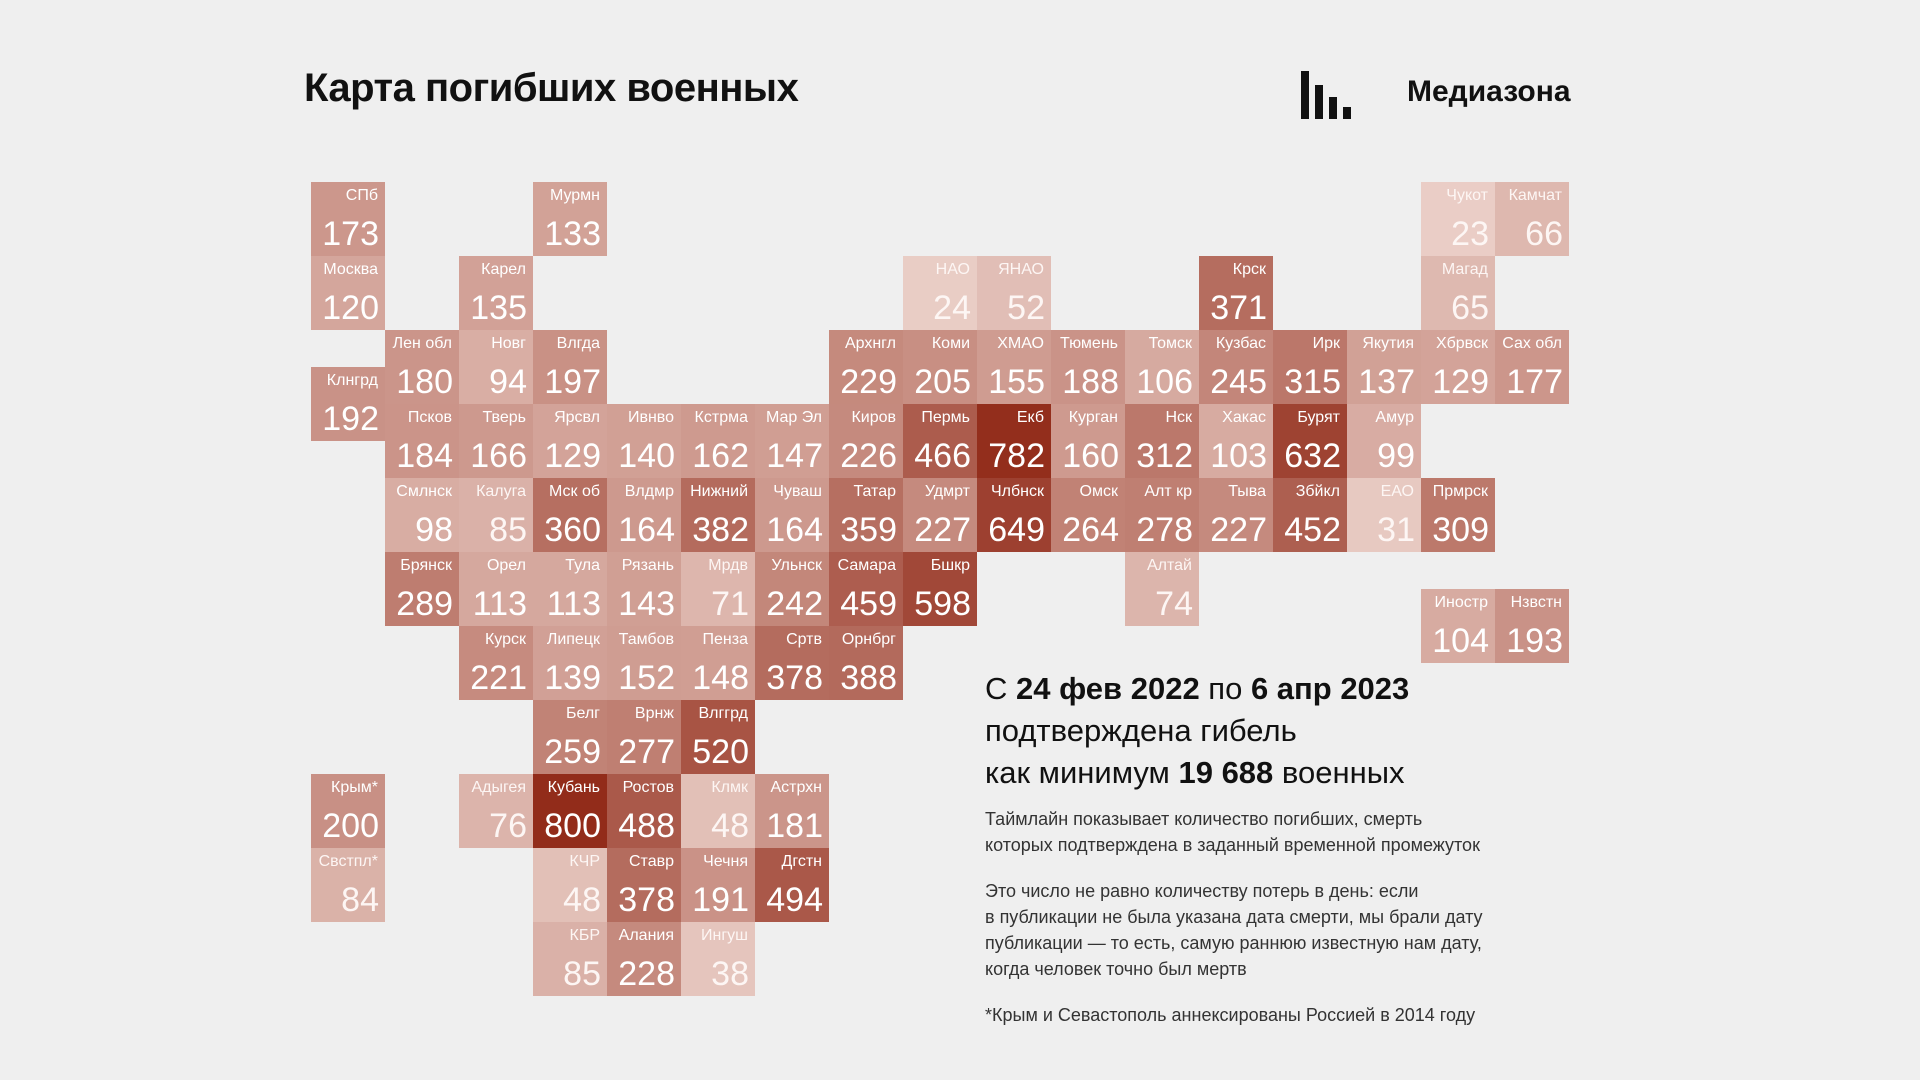 The width and height of the screenshot is (1920, 1080). What do you see at coordinates (1090, 530) in the screenshot?
I see `region-count: 264` at bounding box center [1090, 530].